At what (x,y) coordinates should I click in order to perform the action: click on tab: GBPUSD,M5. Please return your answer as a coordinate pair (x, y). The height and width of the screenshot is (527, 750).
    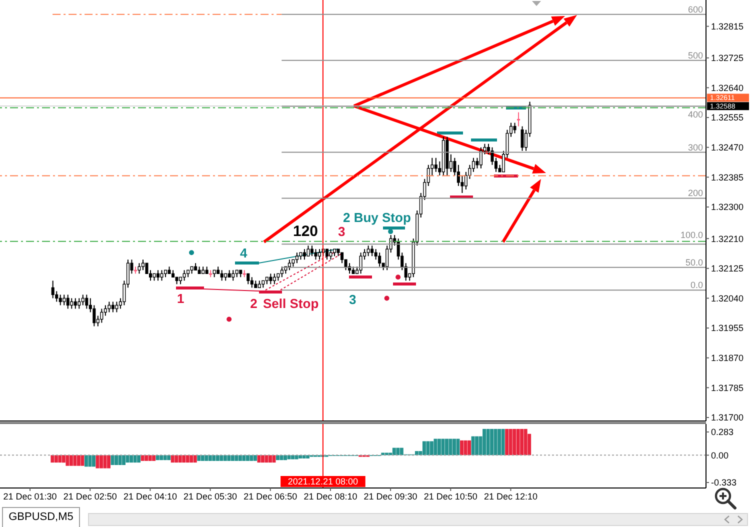
    Looking at the image, I should click on (41, 517).